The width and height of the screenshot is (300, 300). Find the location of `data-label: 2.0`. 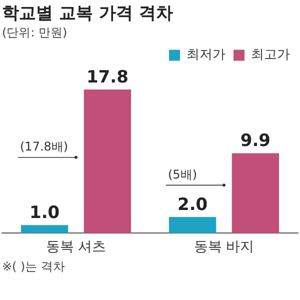

data-label: 2.0 is located at coordinates (192, 204).